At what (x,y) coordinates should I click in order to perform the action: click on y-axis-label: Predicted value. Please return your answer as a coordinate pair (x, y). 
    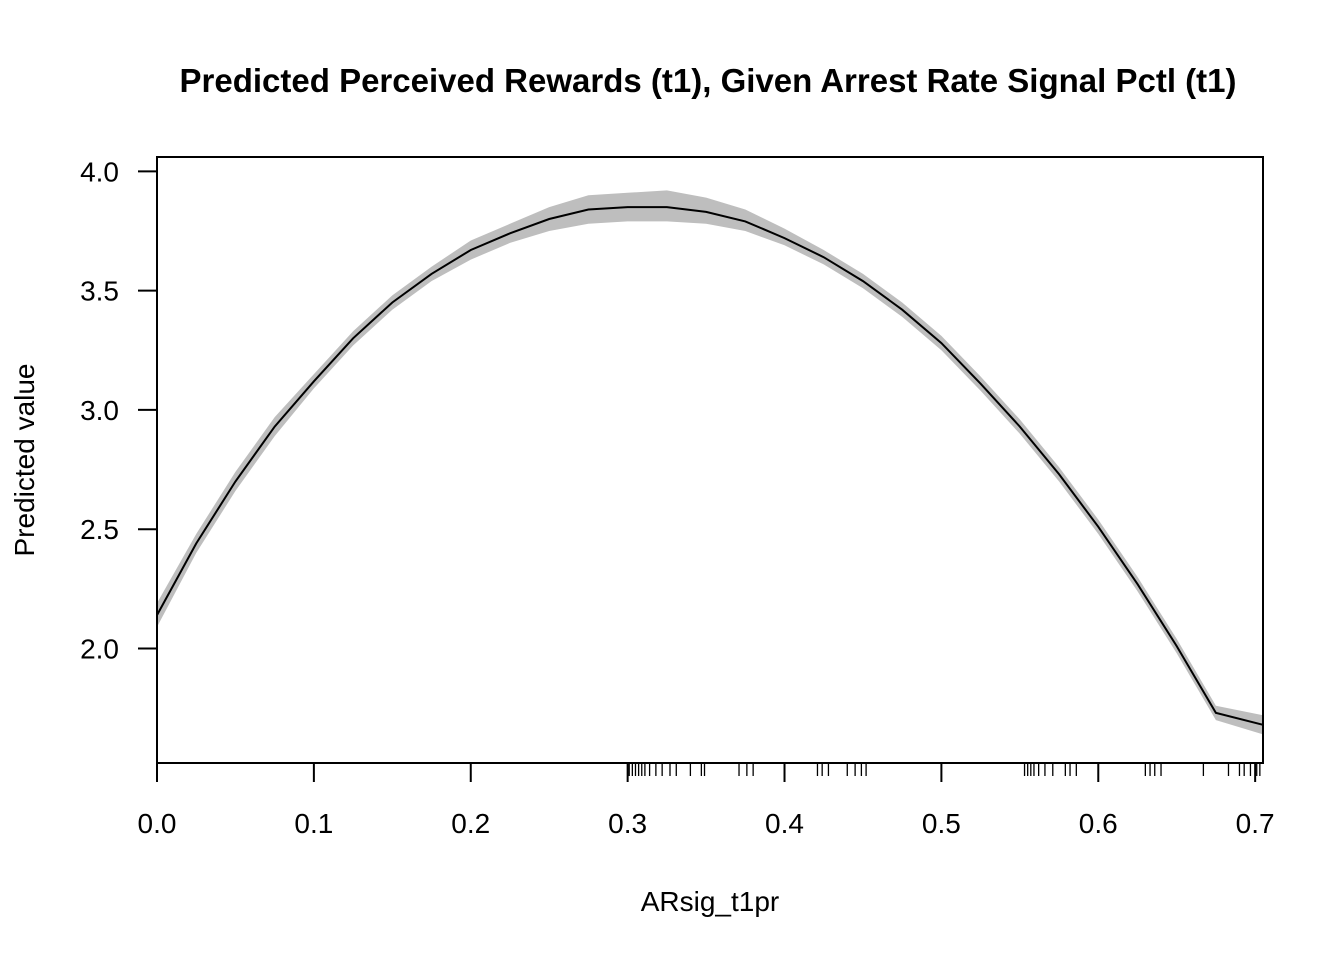
    Looking at the image, I should click on (24, 459).